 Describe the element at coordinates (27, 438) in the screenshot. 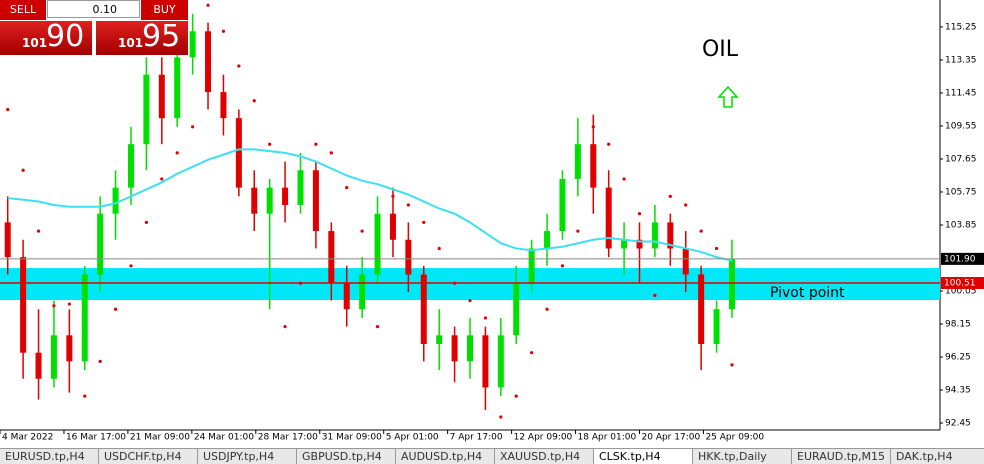

I see `x-tick-label: 4 Mar 2022` at that location.